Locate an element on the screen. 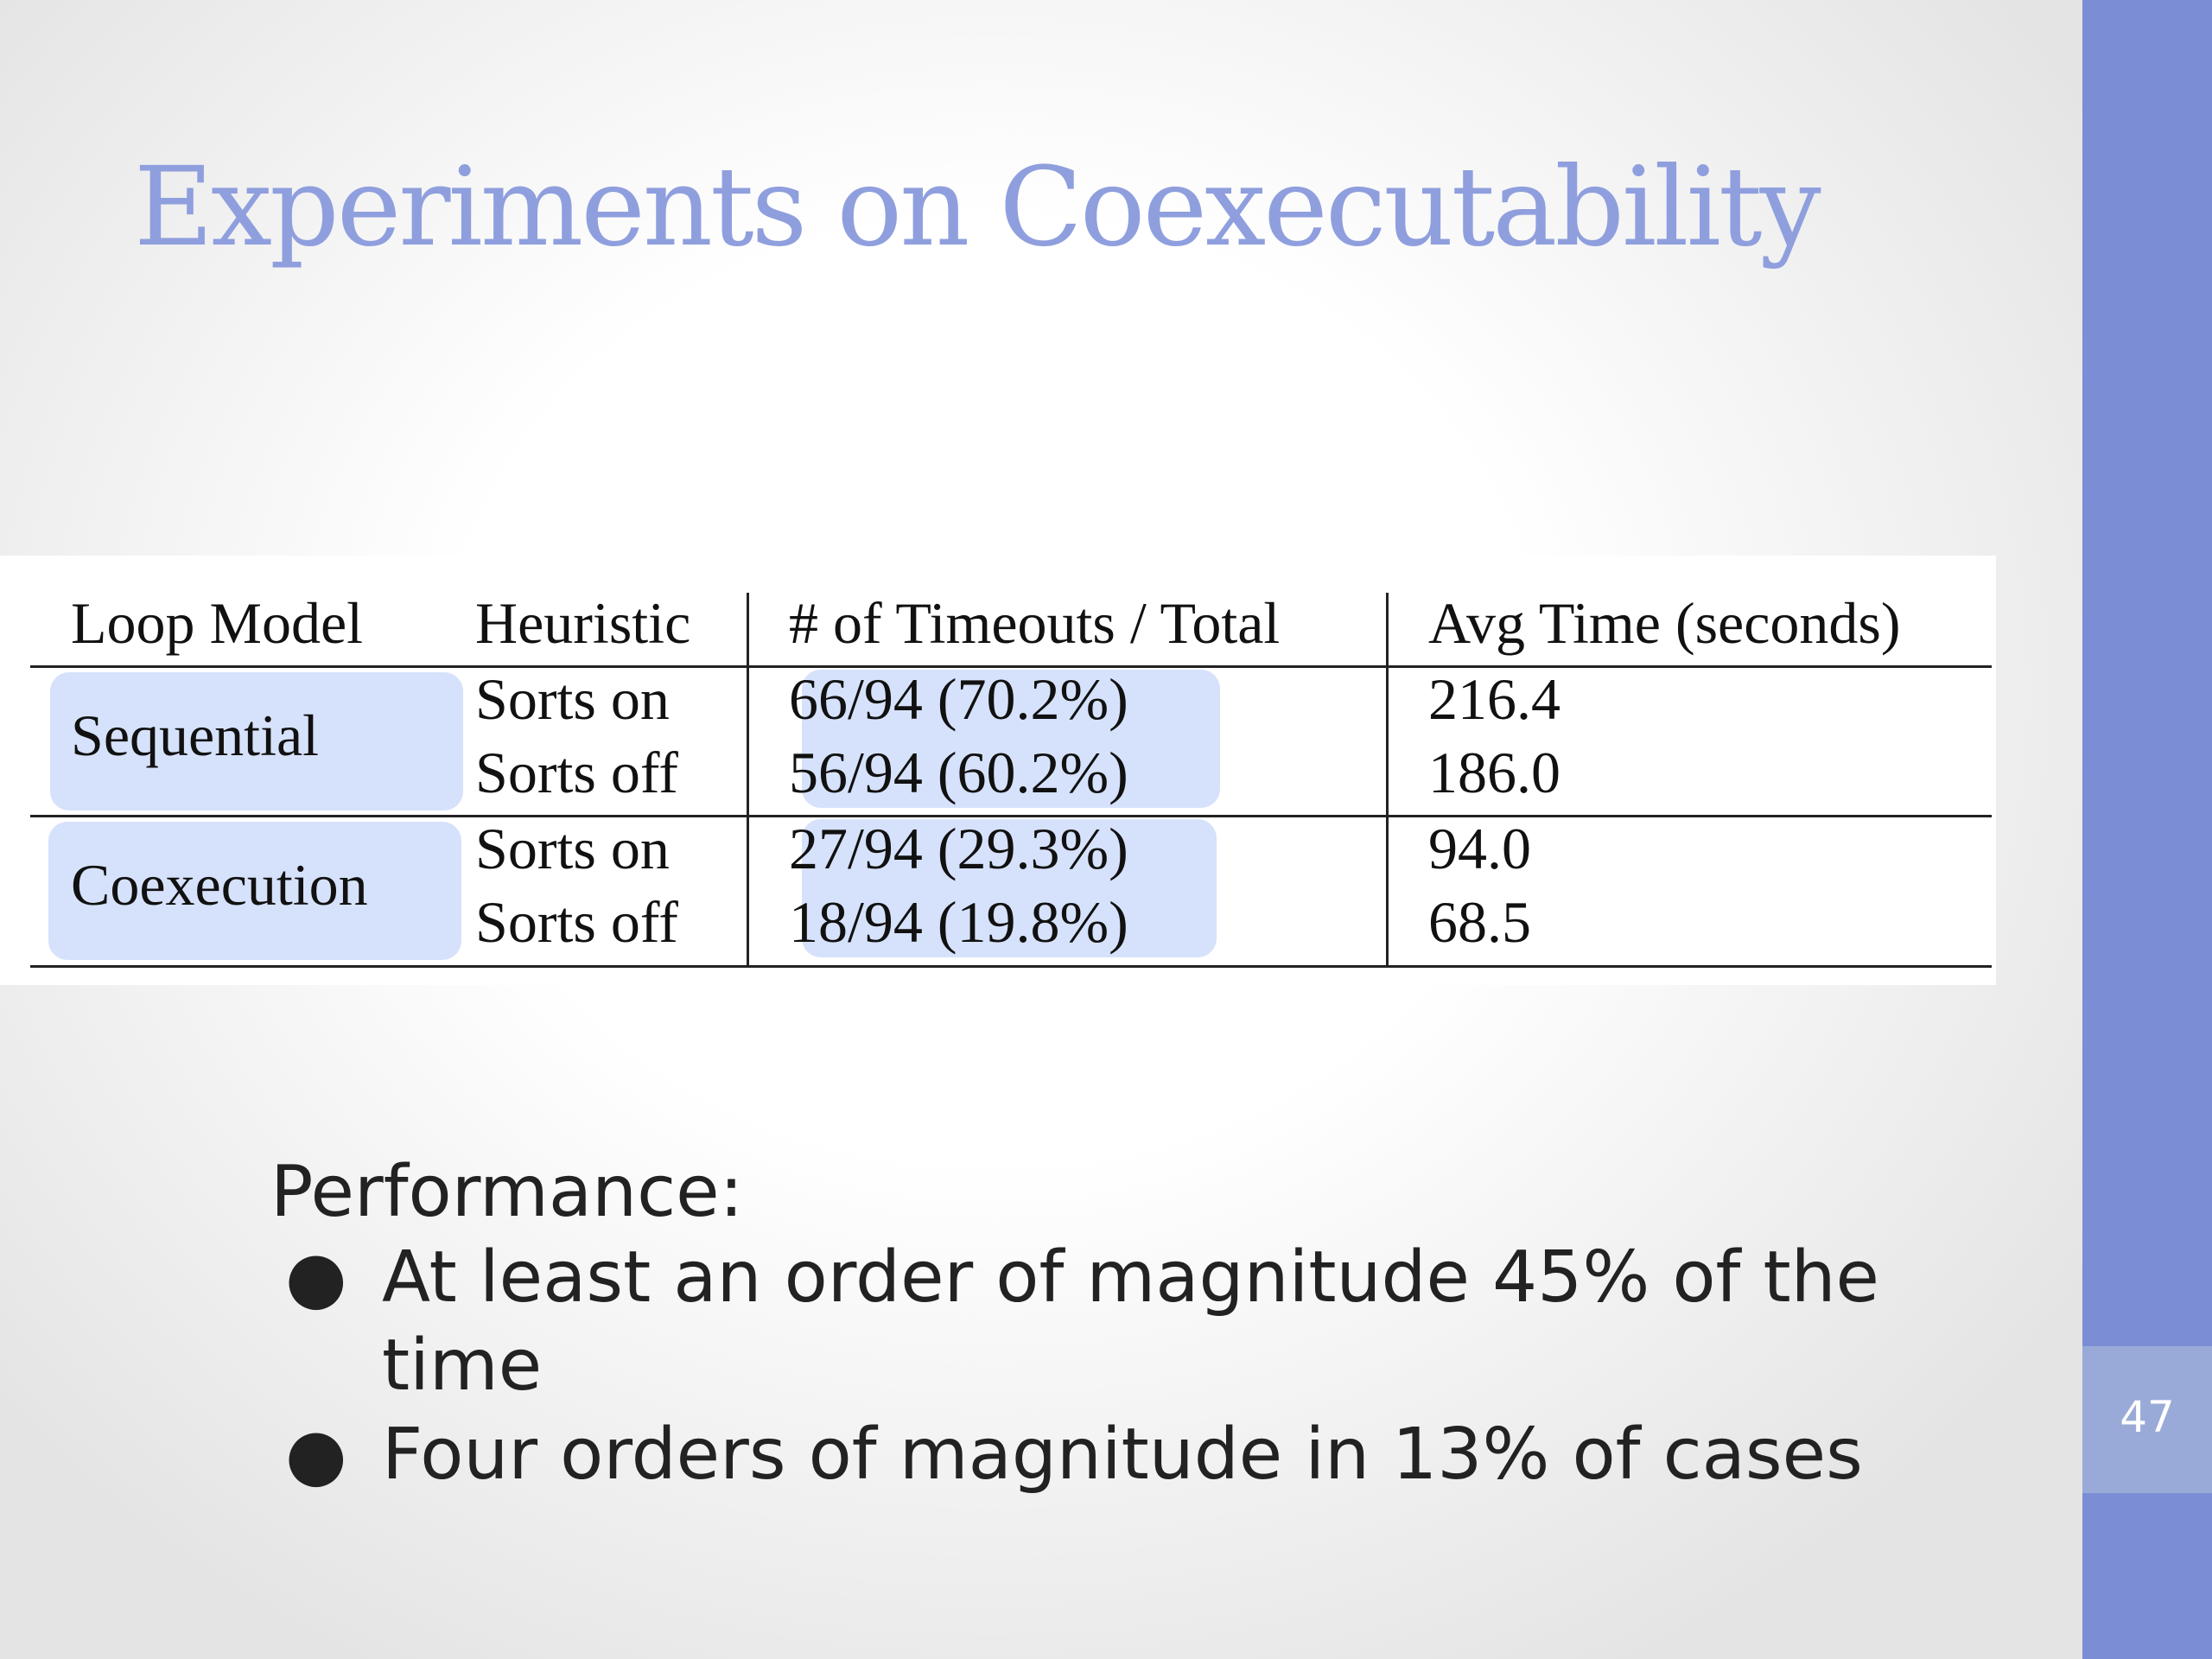 This screenshot has width=2212, height=1659. model-sequential: Sequential is located at coordinates (195, 735).